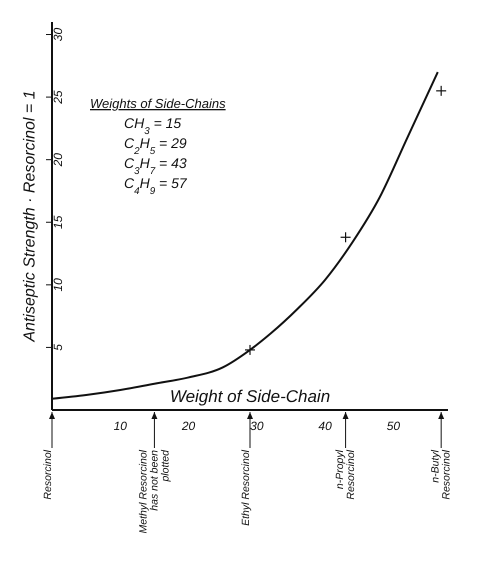 The image size is (478, 580). I want to click on ref-line-label: Resorcinol, so click(48, 474).